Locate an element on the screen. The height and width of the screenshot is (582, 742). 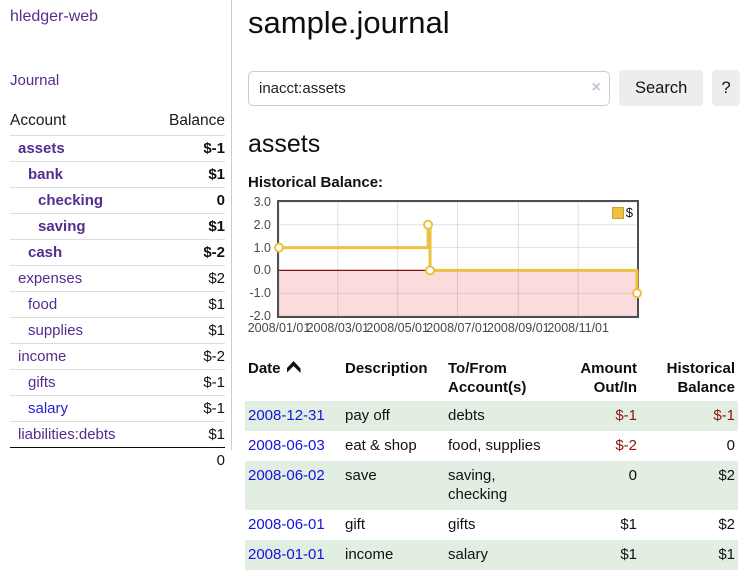
legend-label: $ is located at coordinates (629, 212).